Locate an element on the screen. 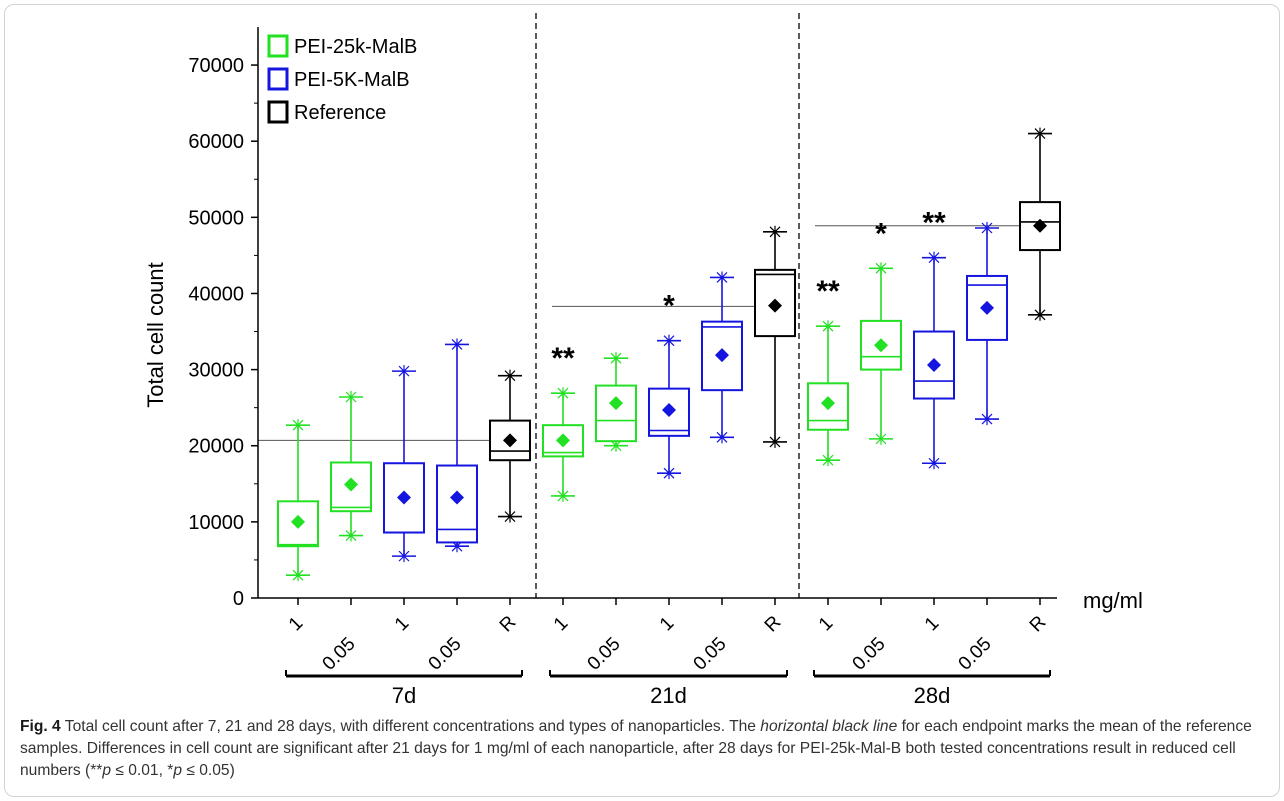 The height and width of the screenshot is (801, 1284). box-21d-PEI-5K-MalB-0.05 is located at coordinates (722, 357).